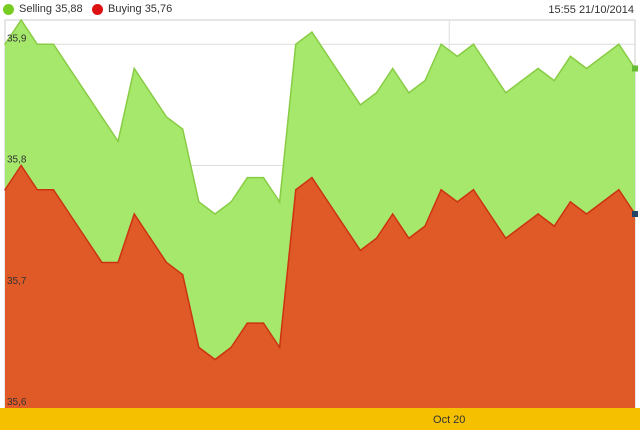 Image resolution: width=640 pixels, height=433 pixels. What do you see at coordinates (51, 9) in the screenshot?
I see `legend-label-selling: Selling 35,88` at bounding box center [51, 9].